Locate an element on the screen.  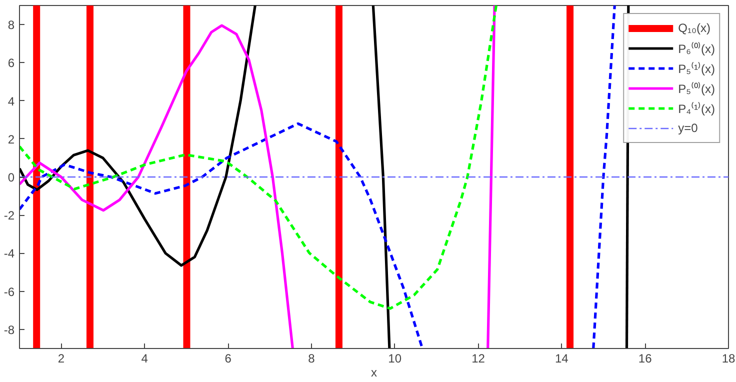
x-tick-label: 10 is located at coordinates (395, 359).